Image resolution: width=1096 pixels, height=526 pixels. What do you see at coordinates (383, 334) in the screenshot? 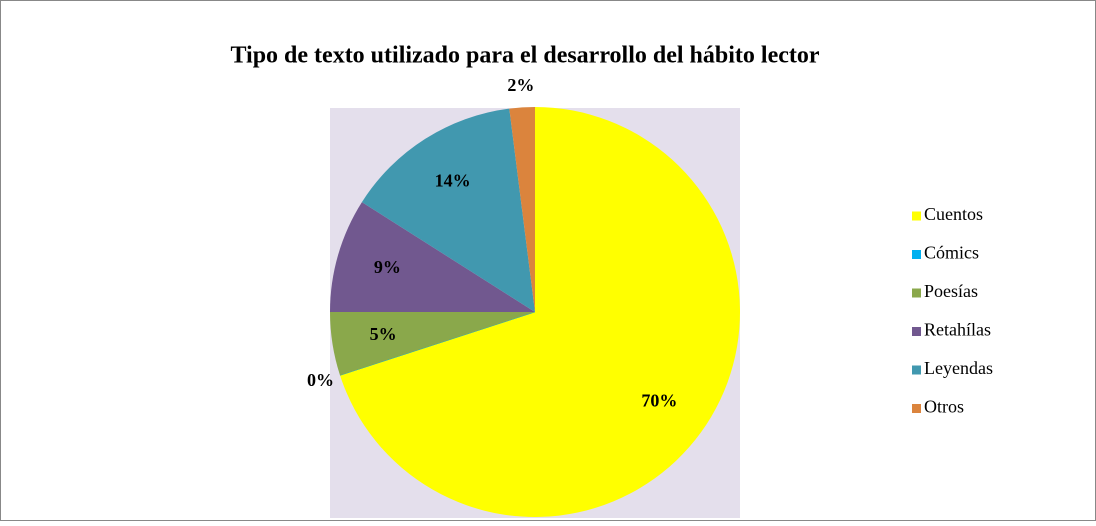
I see `data-label: 5%` at bounding box center [383, 334].